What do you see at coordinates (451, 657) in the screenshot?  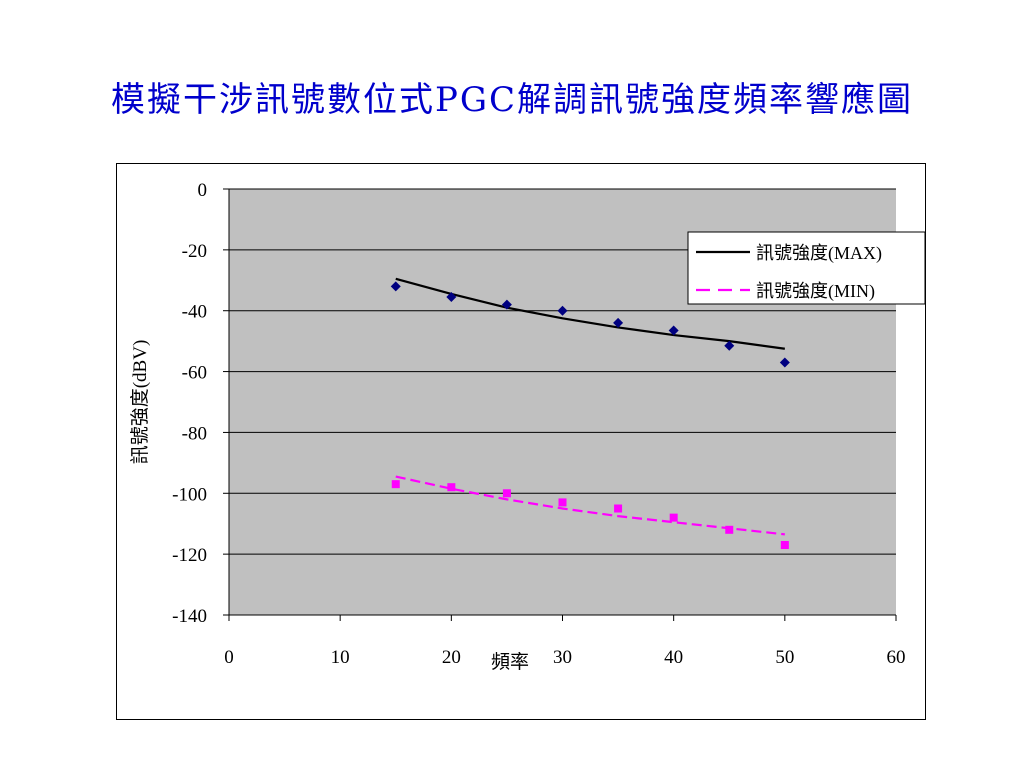 I see `x-tick-label: 20` at bounding box center [451, 657].